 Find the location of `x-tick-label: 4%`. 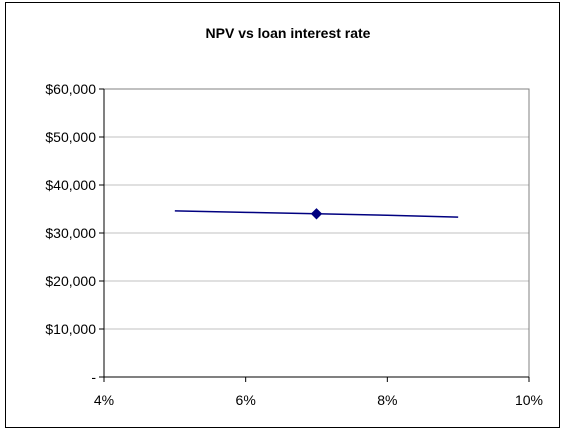

x-tick-label: 4% is located at coordinates (104, 400).